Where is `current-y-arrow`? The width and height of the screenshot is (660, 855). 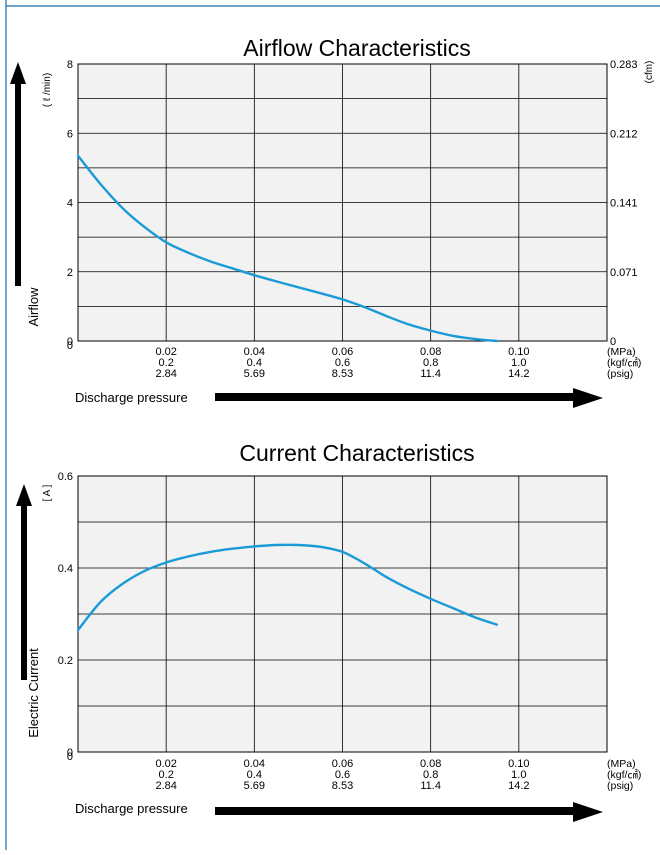
current-y-arrow is located at coordinates (24, 582).